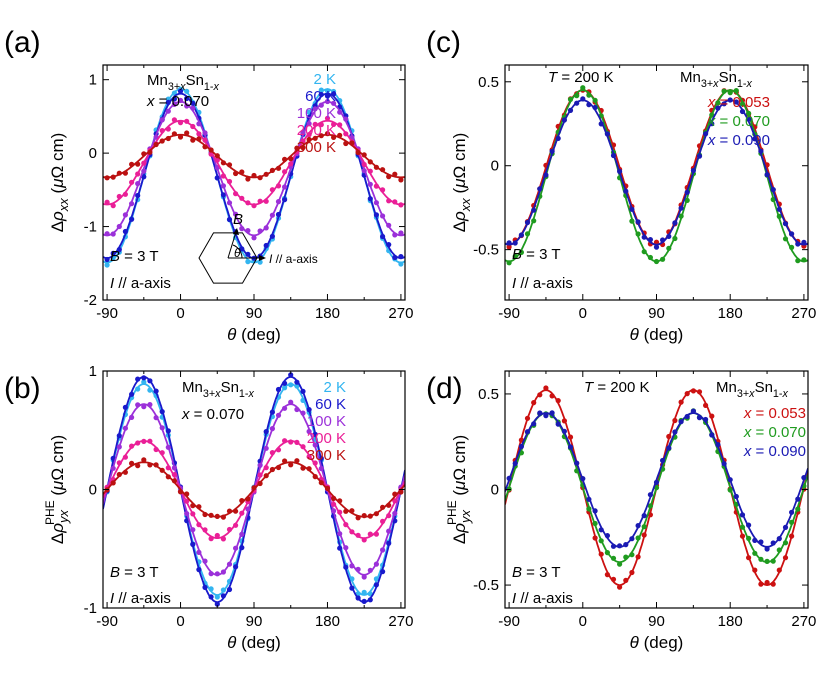 The image size is (830, 675). Describe the element at coordinates (495, 490) in the screenshot. I see `y-tick-label: 0` at that location.